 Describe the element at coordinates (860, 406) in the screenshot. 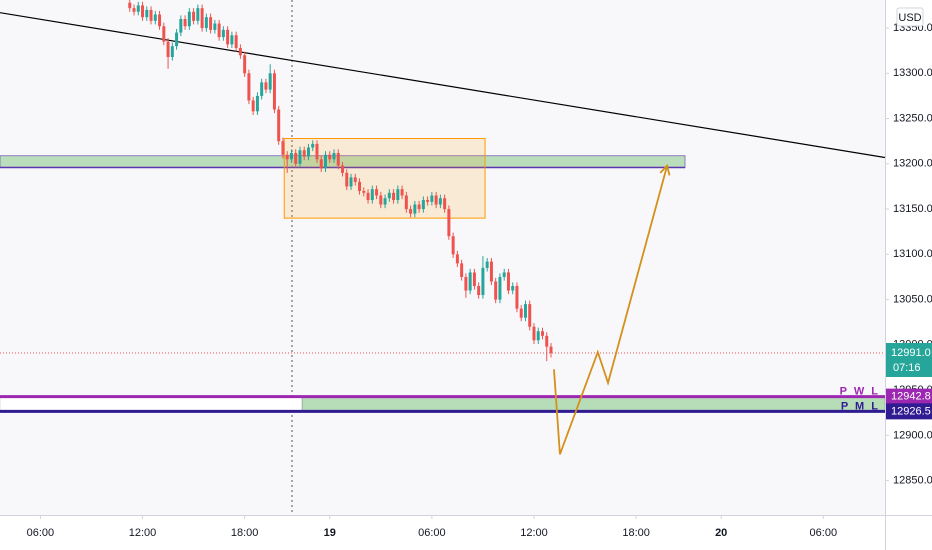

I see `level-name: P M L` at that location.